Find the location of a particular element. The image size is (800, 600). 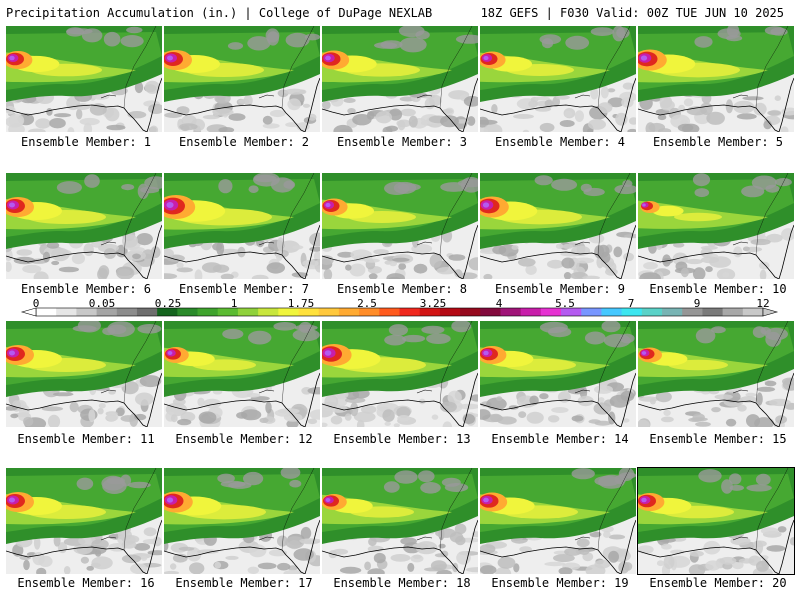

colorbar-label: 9 is located at coordinates (697, 303).